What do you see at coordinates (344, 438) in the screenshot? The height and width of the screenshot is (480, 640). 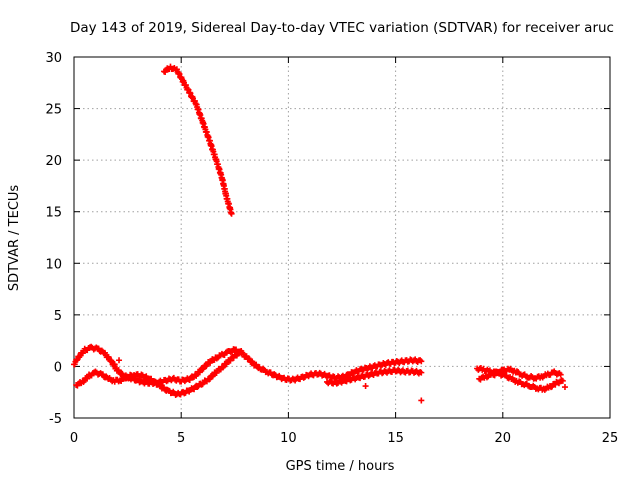 I see `x-tick-labels: 0 5 10 15 20 25` at bounding box center [344, 438].